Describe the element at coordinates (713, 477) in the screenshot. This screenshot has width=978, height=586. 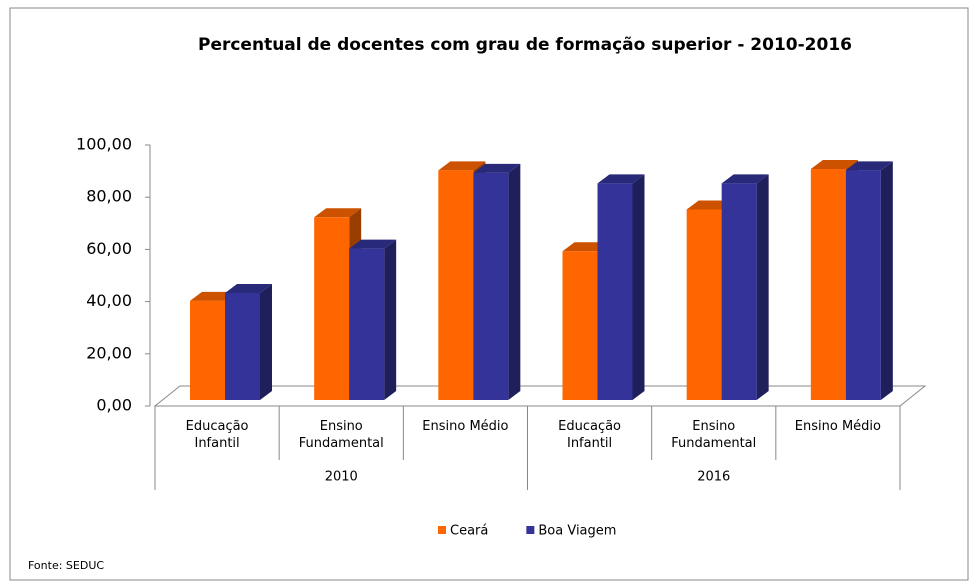
I see `group-label: 2016` at that location.